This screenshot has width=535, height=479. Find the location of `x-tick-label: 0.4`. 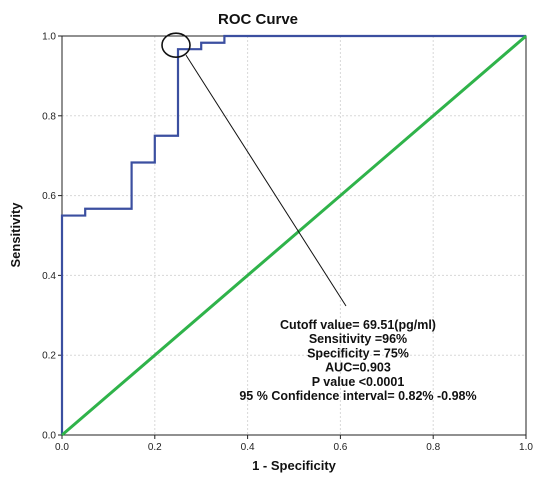

x-tick-label: 0.4 is located at coordinates (248, 447).